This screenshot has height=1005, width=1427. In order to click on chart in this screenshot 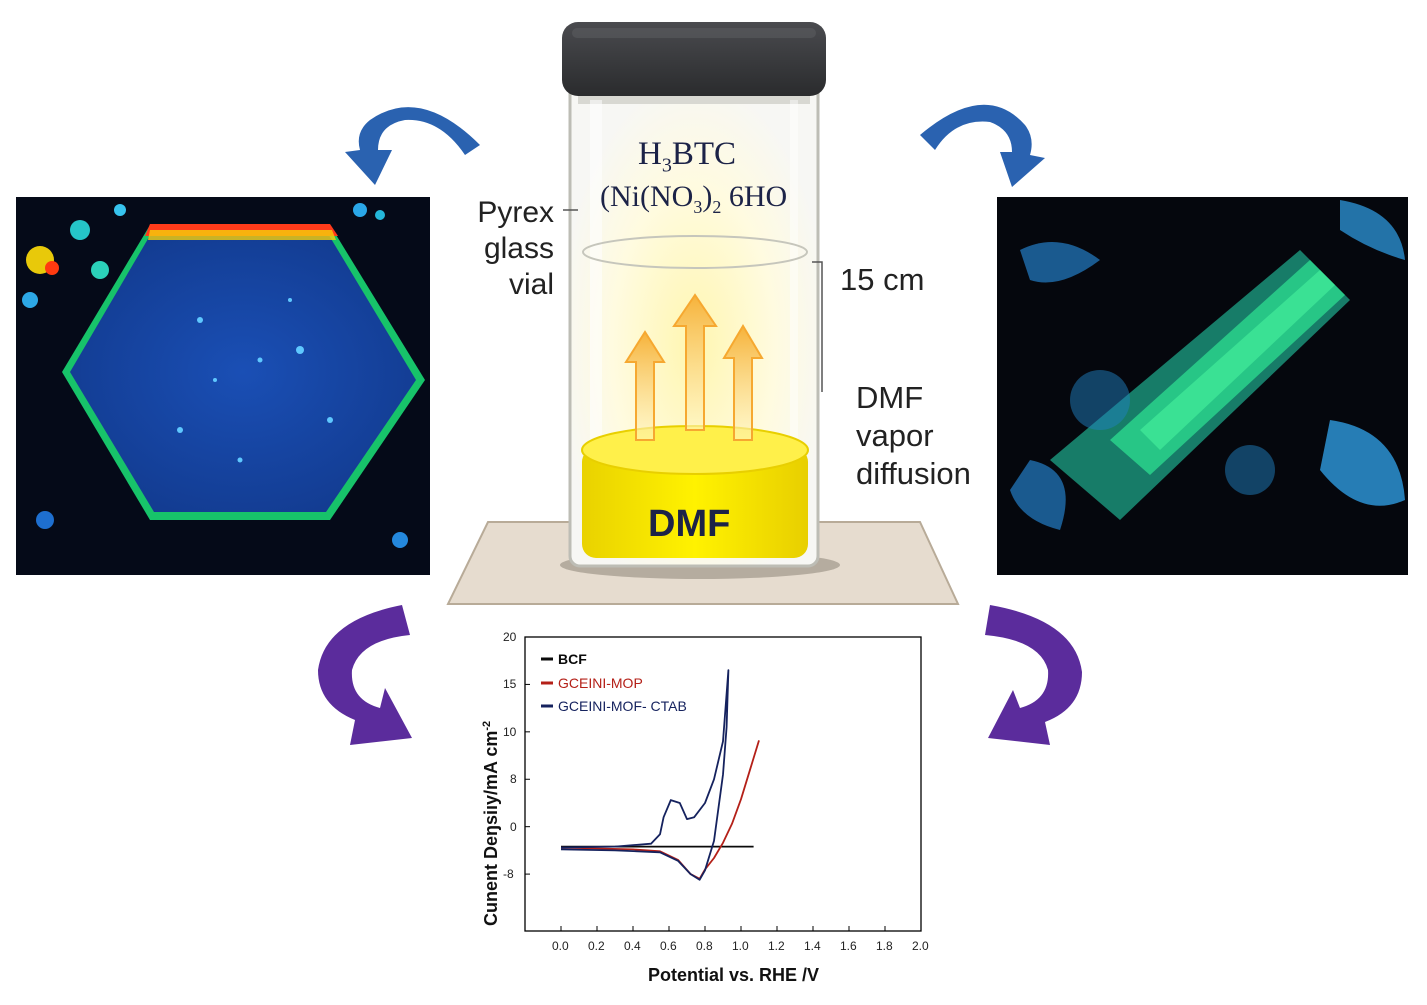, I will do `click(723, 784)`.